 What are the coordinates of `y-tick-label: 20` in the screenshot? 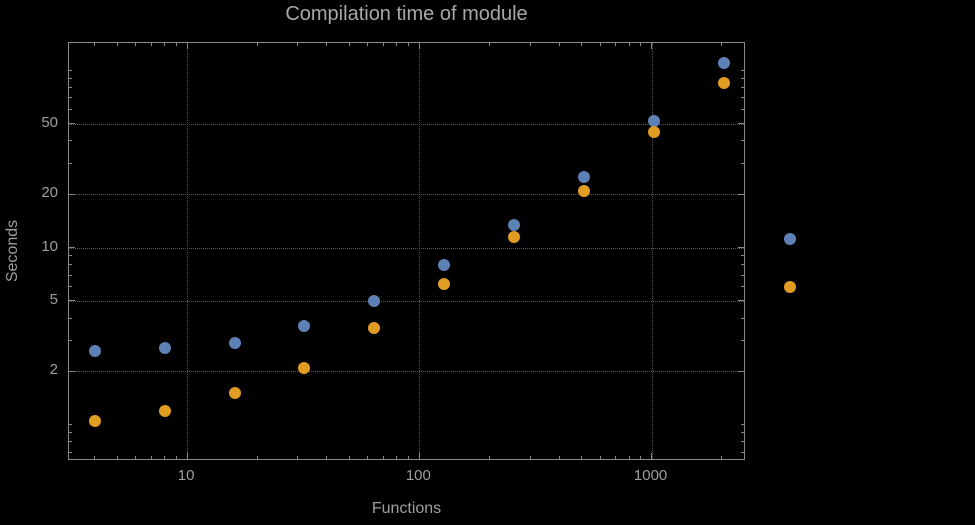 It's located at (49, 193).